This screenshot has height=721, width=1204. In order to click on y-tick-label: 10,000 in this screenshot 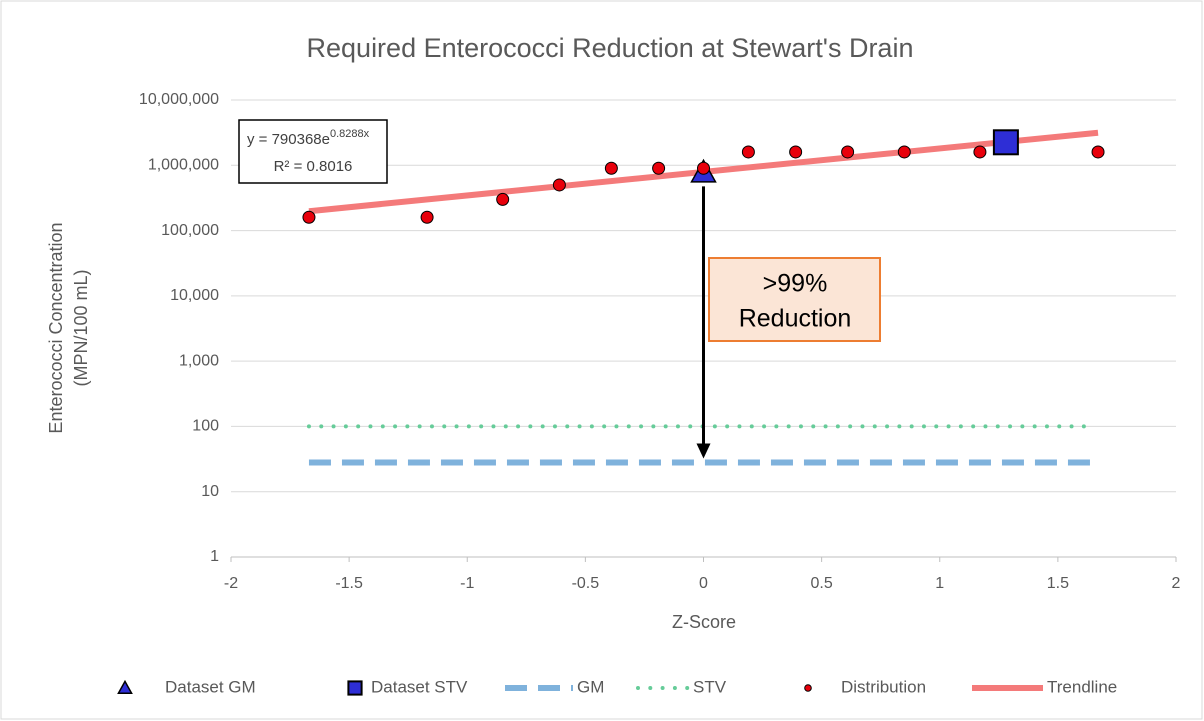, I will do `click(194, 295)`.